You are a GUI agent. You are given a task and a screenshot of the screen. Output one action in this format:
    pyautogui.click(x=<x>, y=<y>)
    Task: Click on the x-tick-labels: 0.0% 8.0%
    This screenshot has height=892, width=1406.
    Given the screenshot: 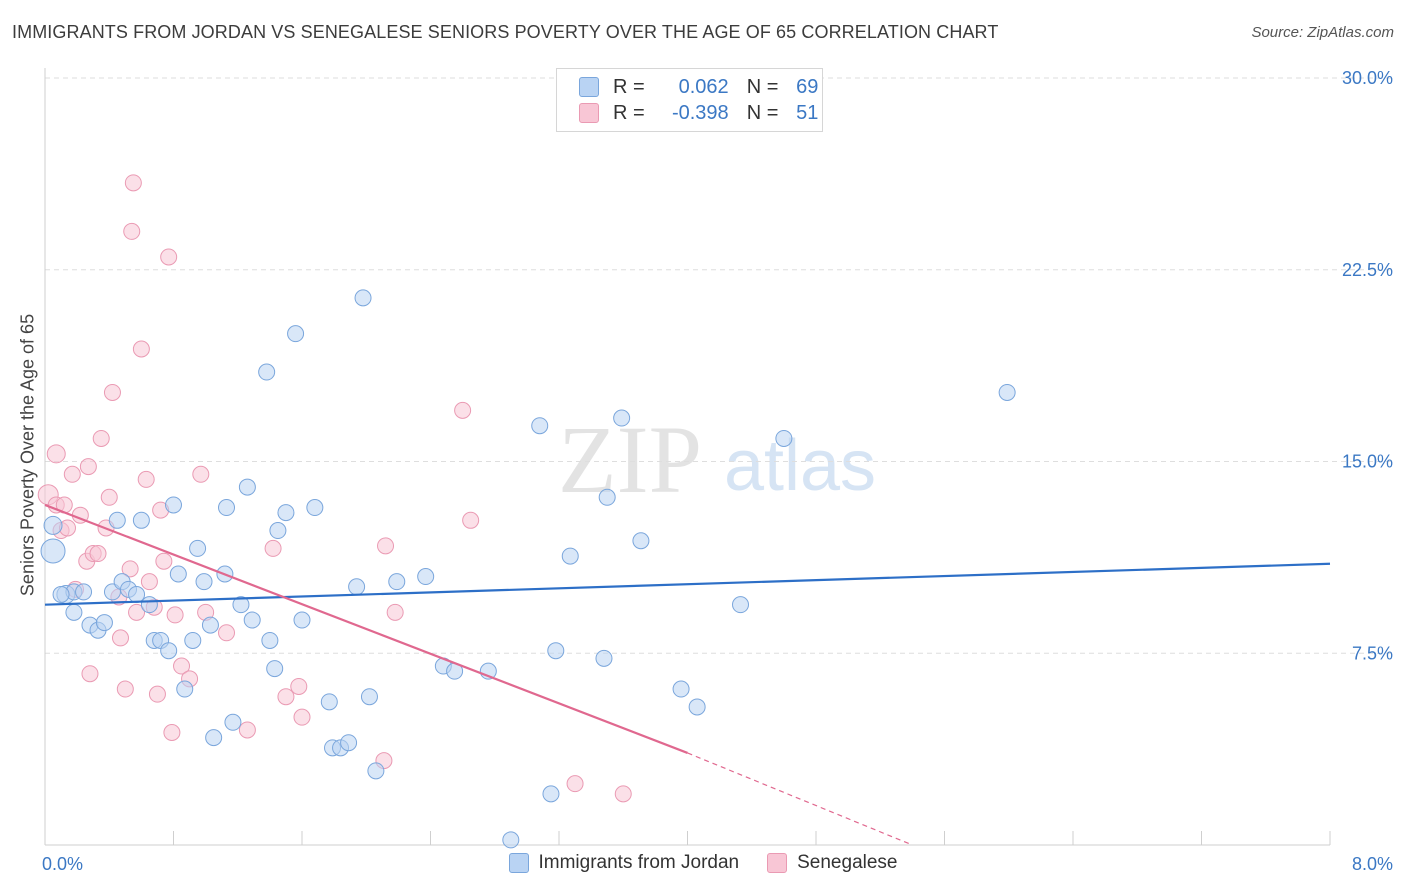 What is the action you would take?
    pyautogui.click(x=717, y=864)
    